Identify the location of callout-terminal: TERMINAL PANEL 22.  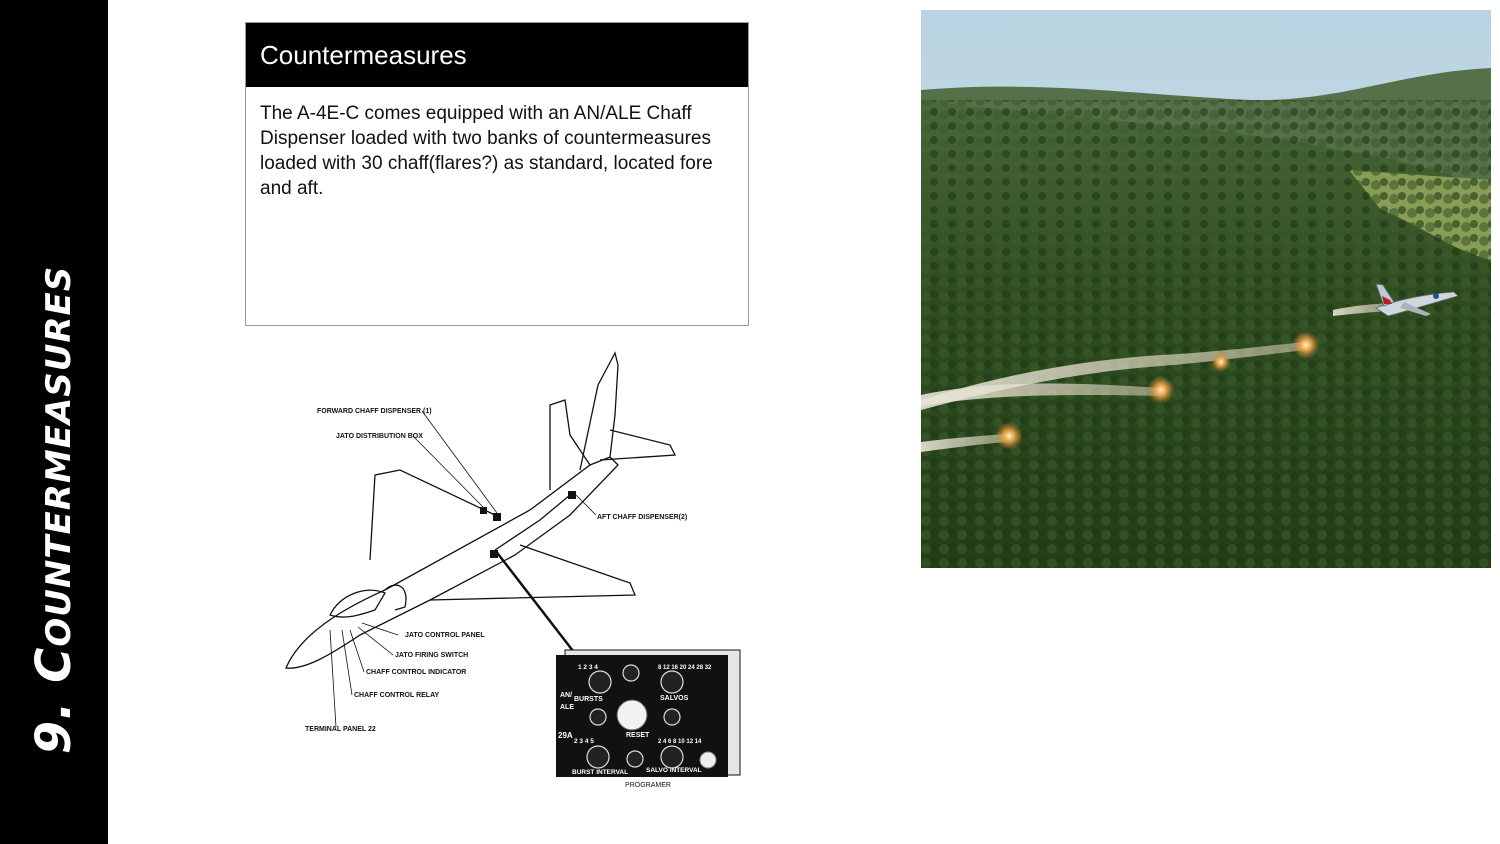
(340, 729).